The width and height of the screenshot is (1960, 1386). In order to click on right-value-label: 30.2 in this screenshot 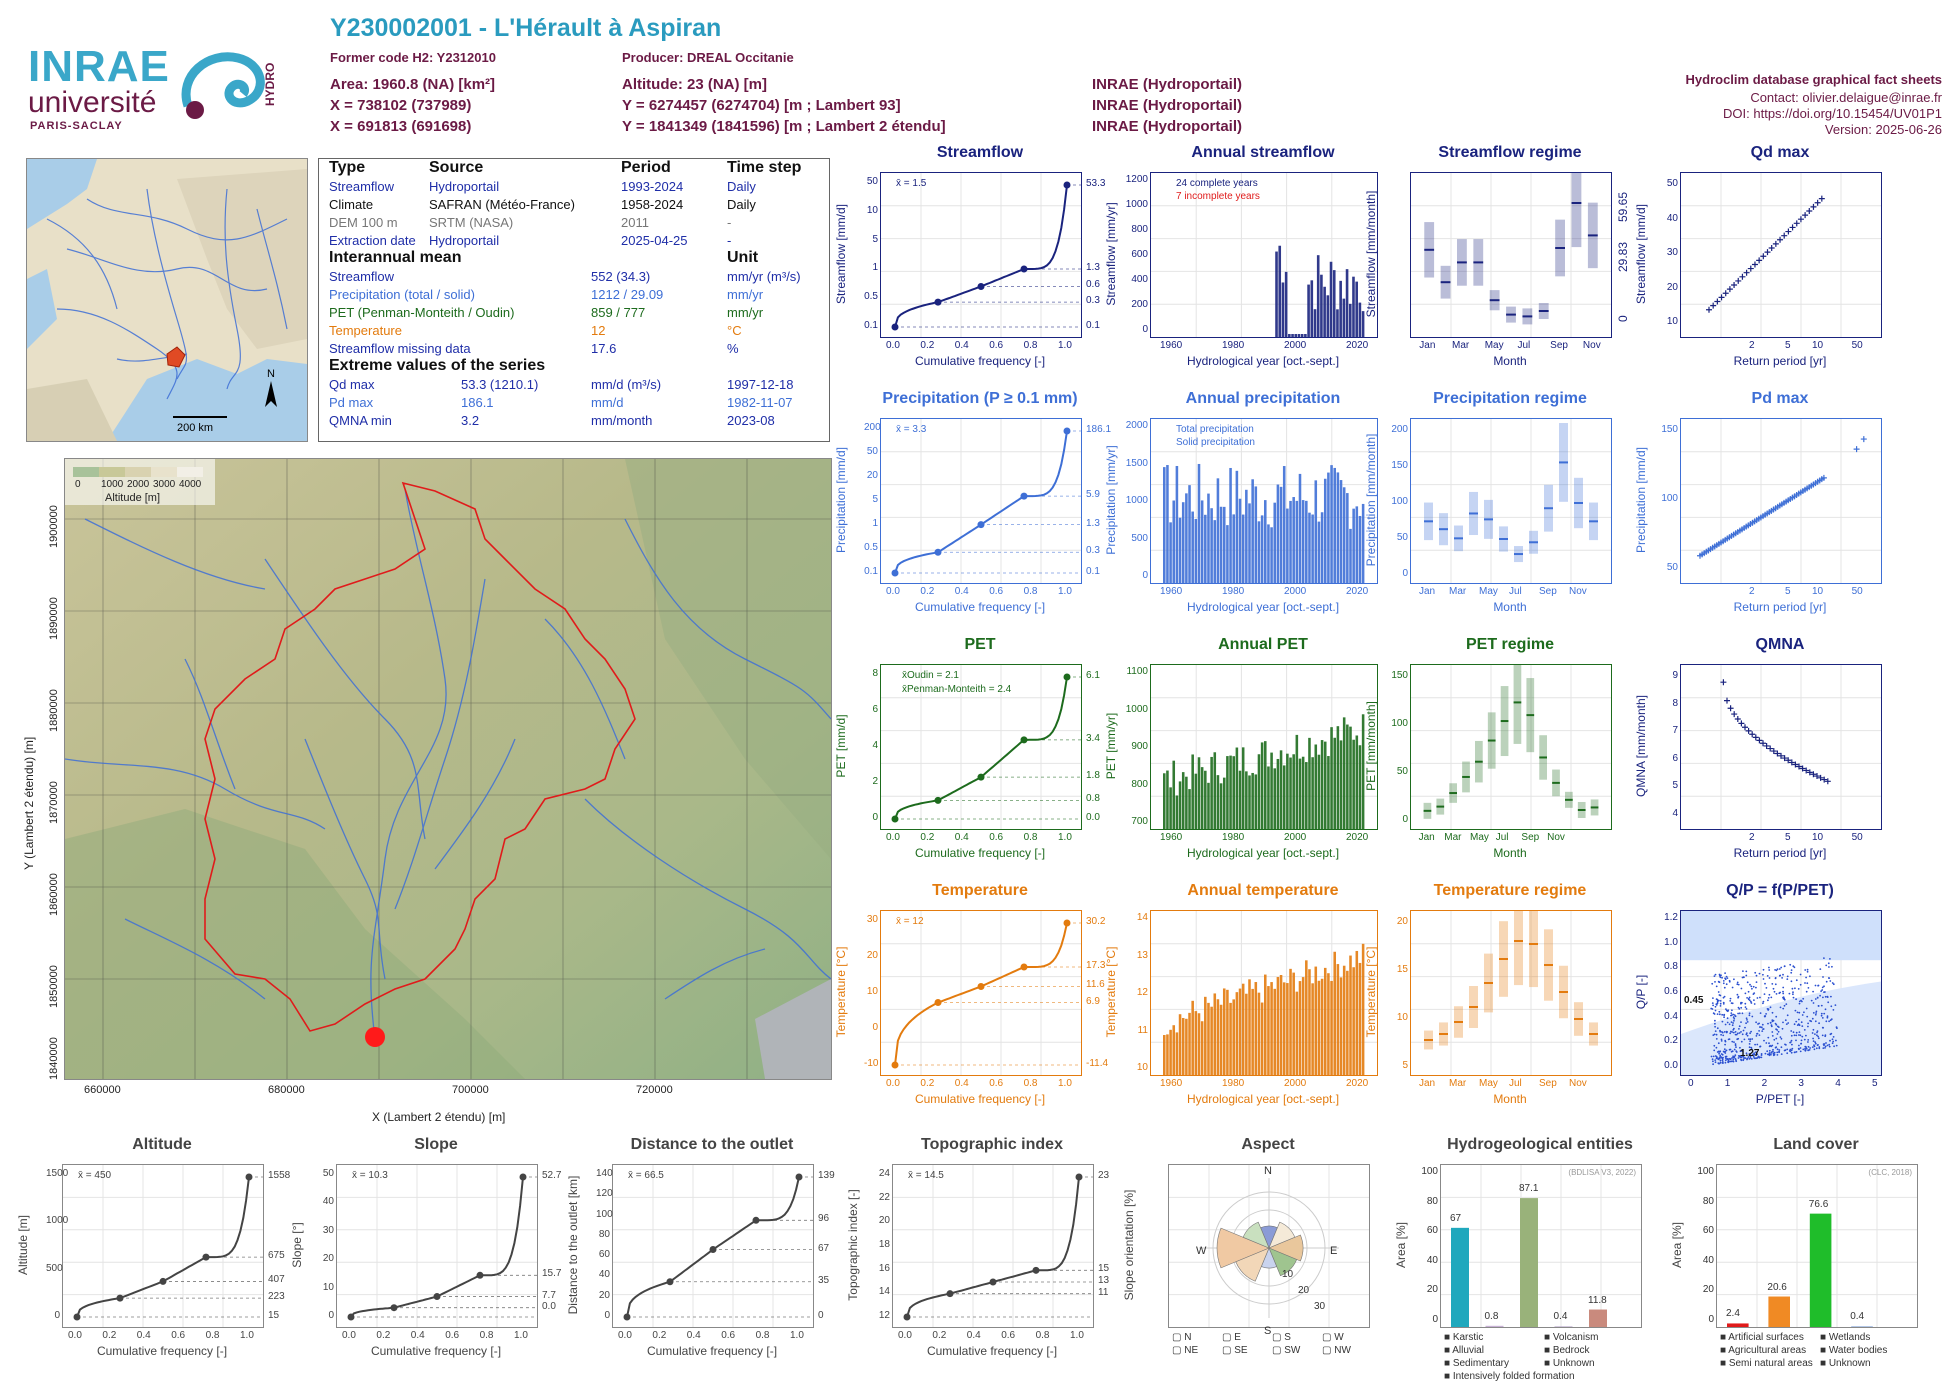, I will do `click(1096, 921)`.